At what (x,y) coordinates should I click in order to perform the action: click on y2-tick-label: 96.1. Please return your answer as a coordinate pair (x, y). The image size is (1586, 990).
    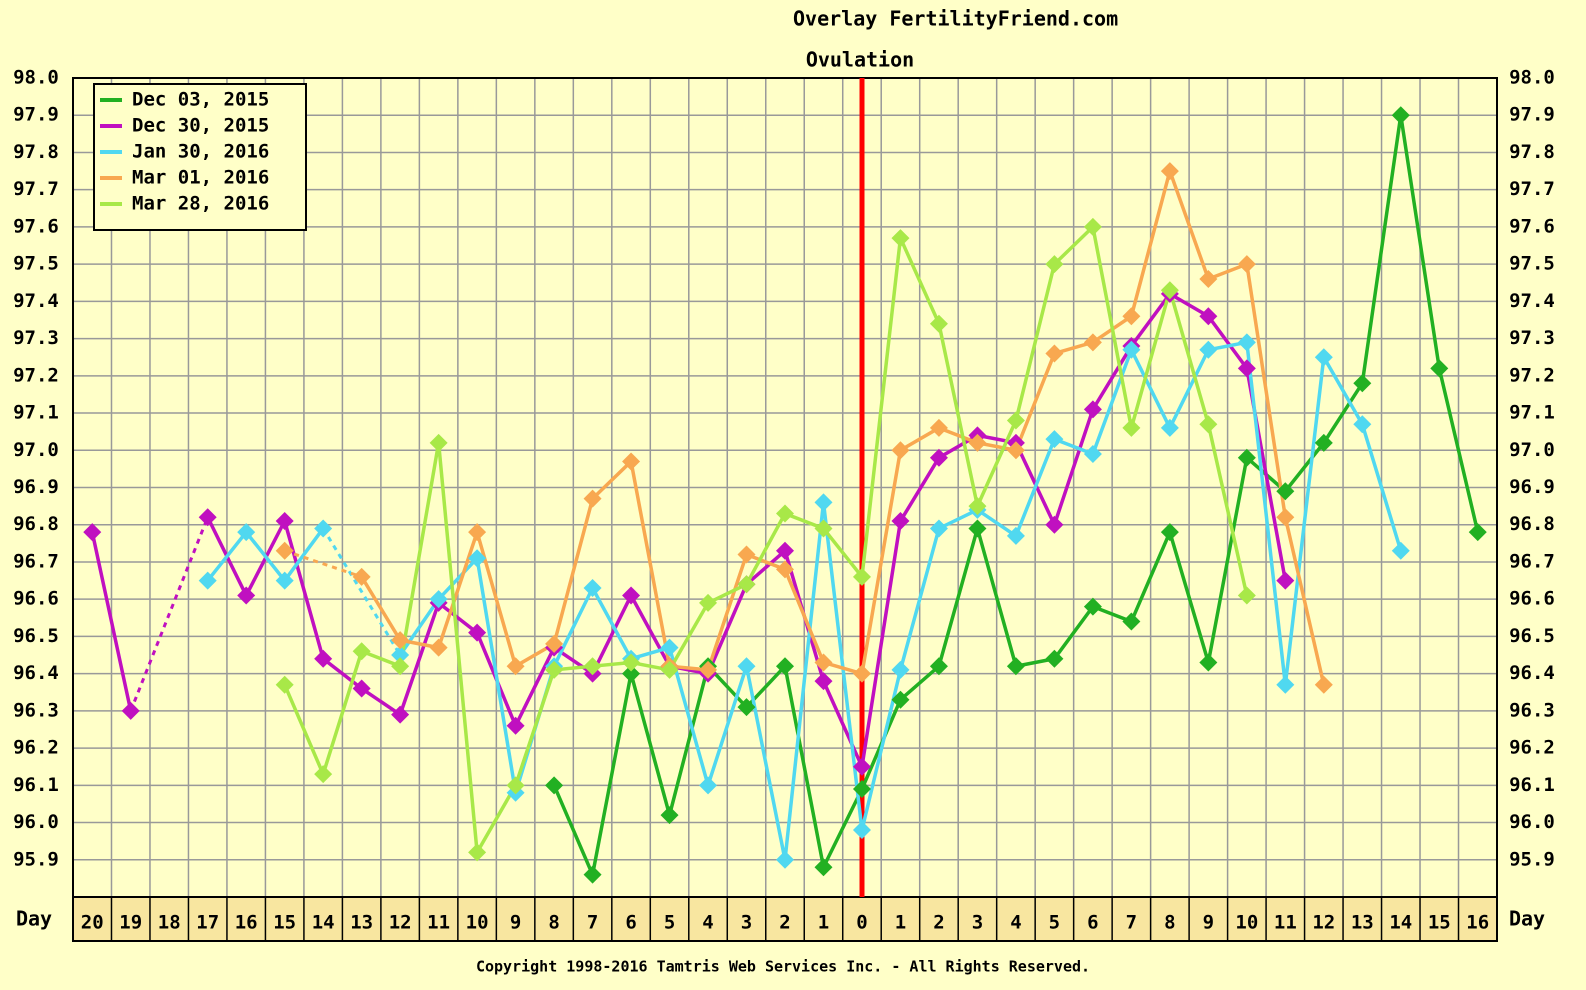
    Looking at the image, I should click on (1532, 785).